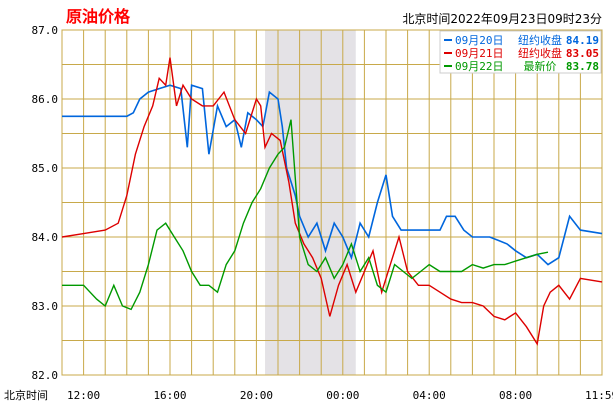  I want to click on legend-date: 09月21日, so click(479, 53).